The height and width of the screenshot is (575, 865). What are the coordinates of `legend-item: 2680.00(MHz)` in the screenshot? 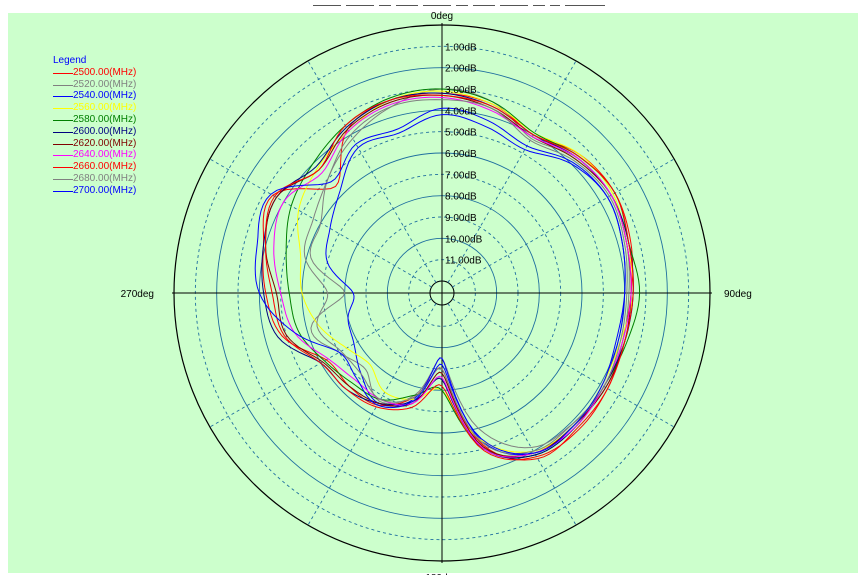 It's located at (94, 179).